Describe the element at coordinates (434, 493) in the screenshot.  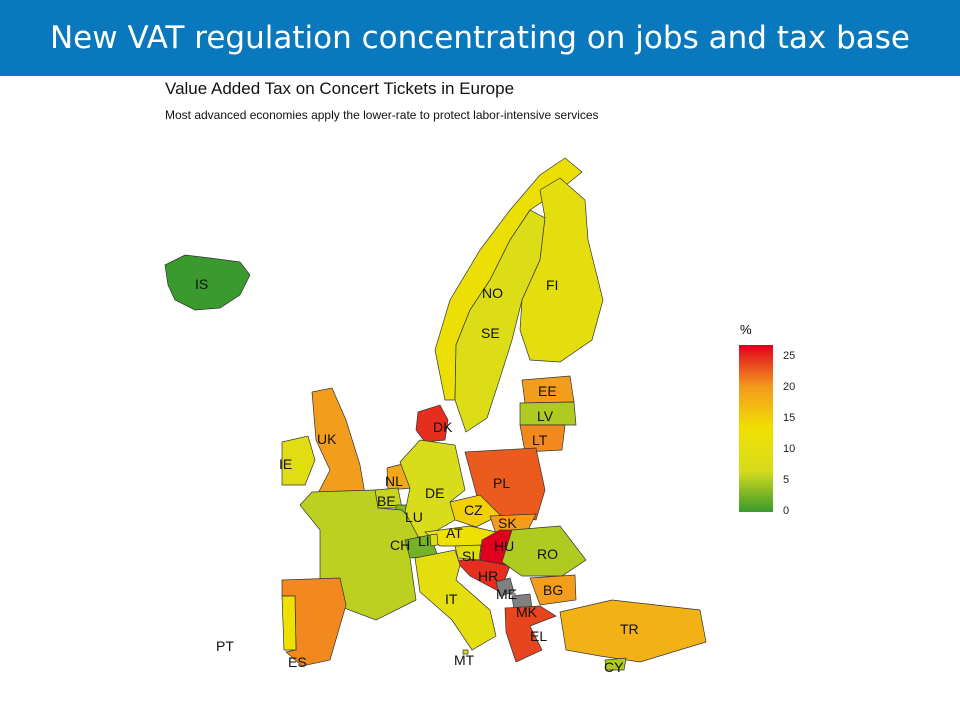
I see `label-DE: DE` at that location.